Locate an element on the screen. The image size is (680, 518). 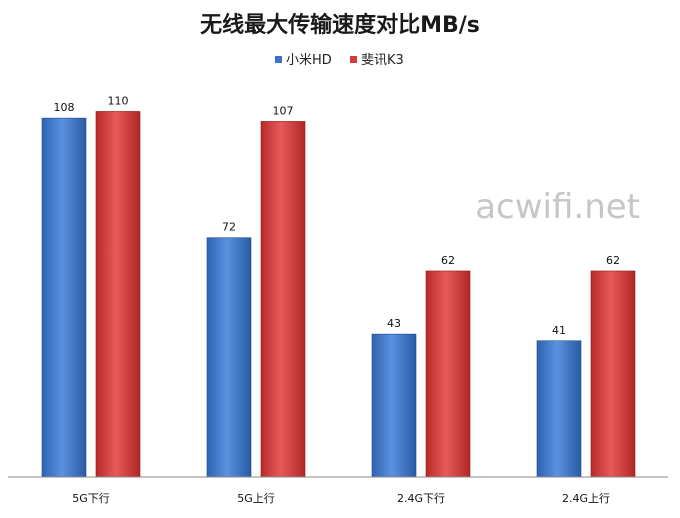
x-tick-labels-group: 5G下行 5G上行 2.4G下行 2.4G上行 is located at coordinates (341, 498).